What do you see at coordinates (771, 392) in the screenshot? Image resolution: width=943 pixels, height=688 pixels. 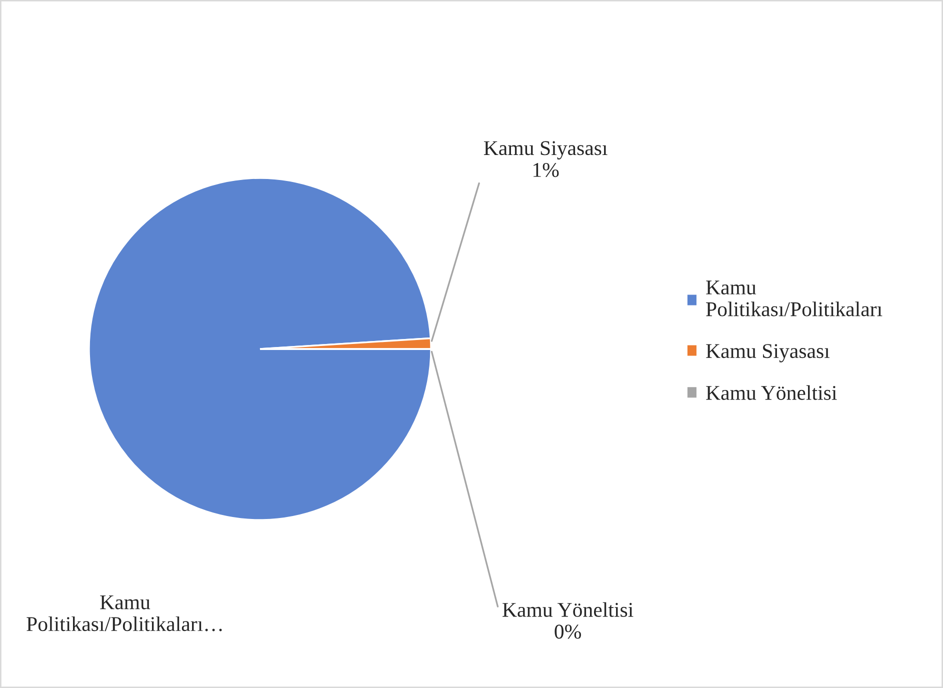 I see `legend-label: Kamu Yöneltisi` at bounding box center [771, 392].